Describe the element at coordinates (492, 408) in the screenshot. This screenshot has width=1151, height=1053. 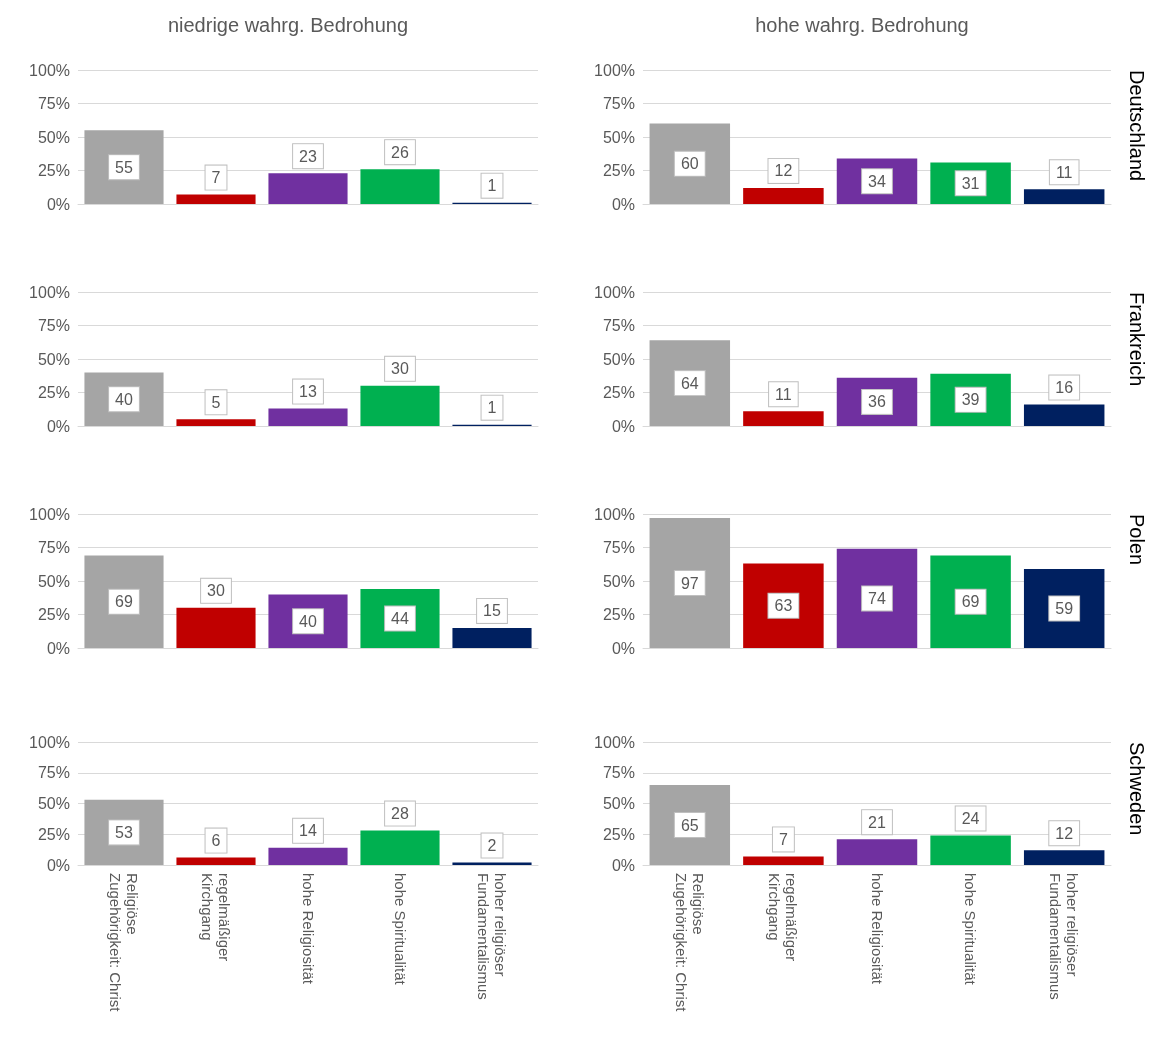
I see `data-label: 1` at that location.